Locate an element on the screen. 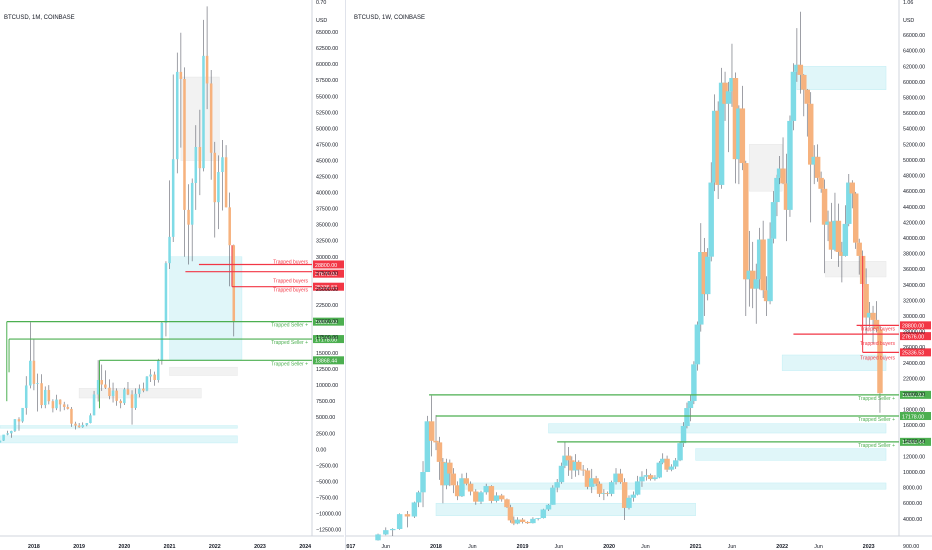 The height and width of the screenshot is (550, 932). y-tick-label: 900.00 is located at coordinates (911, 547).